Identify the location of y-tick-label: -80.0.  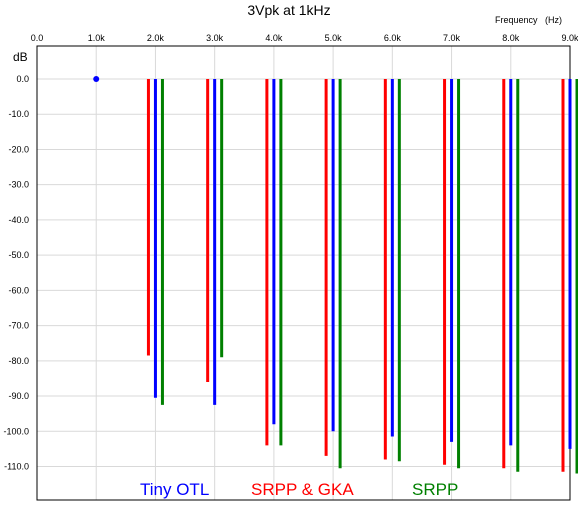
(18, 361).